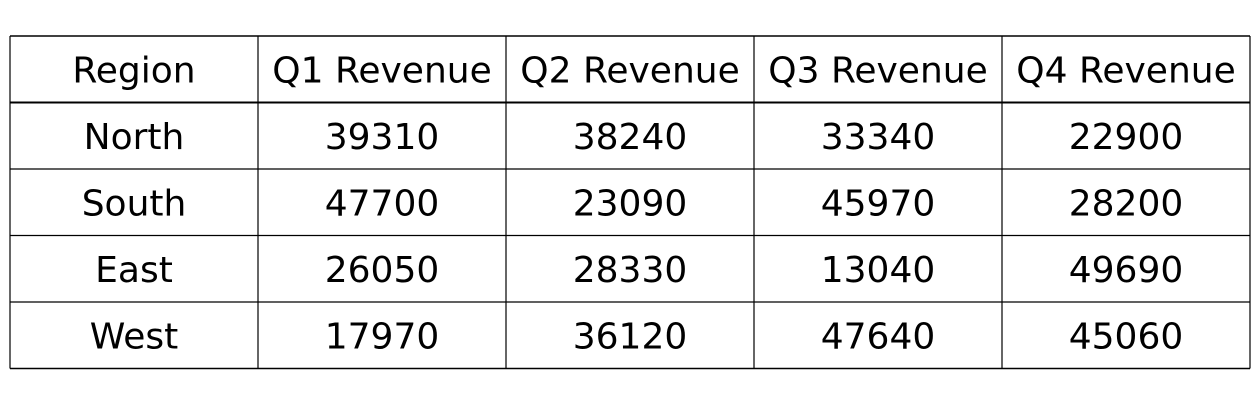 The image size is (1260, 405). I want to click on table-cell: 23090, so click(630, 203).